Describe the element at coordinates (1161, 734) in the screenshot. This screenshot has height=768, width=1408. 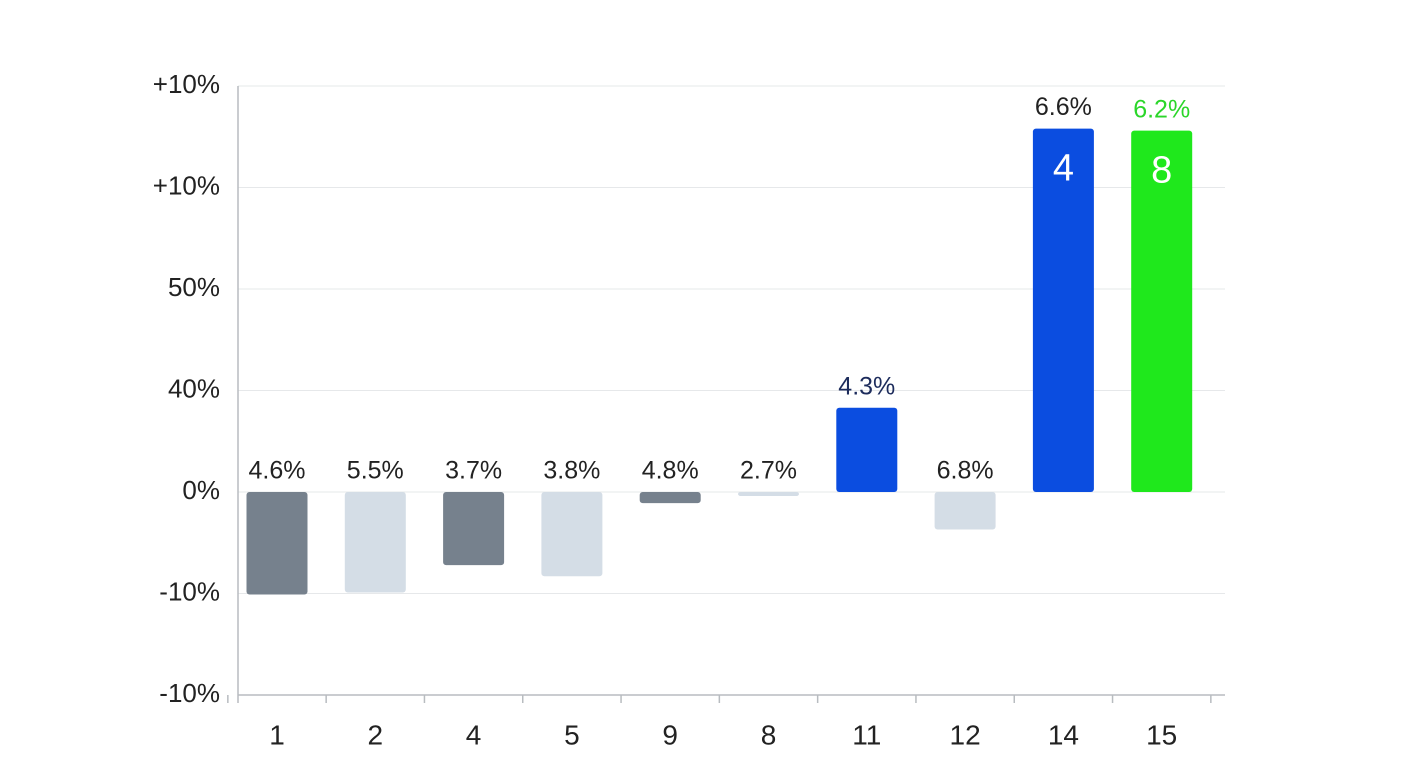
I see `x-tick-label: 15` at that location.